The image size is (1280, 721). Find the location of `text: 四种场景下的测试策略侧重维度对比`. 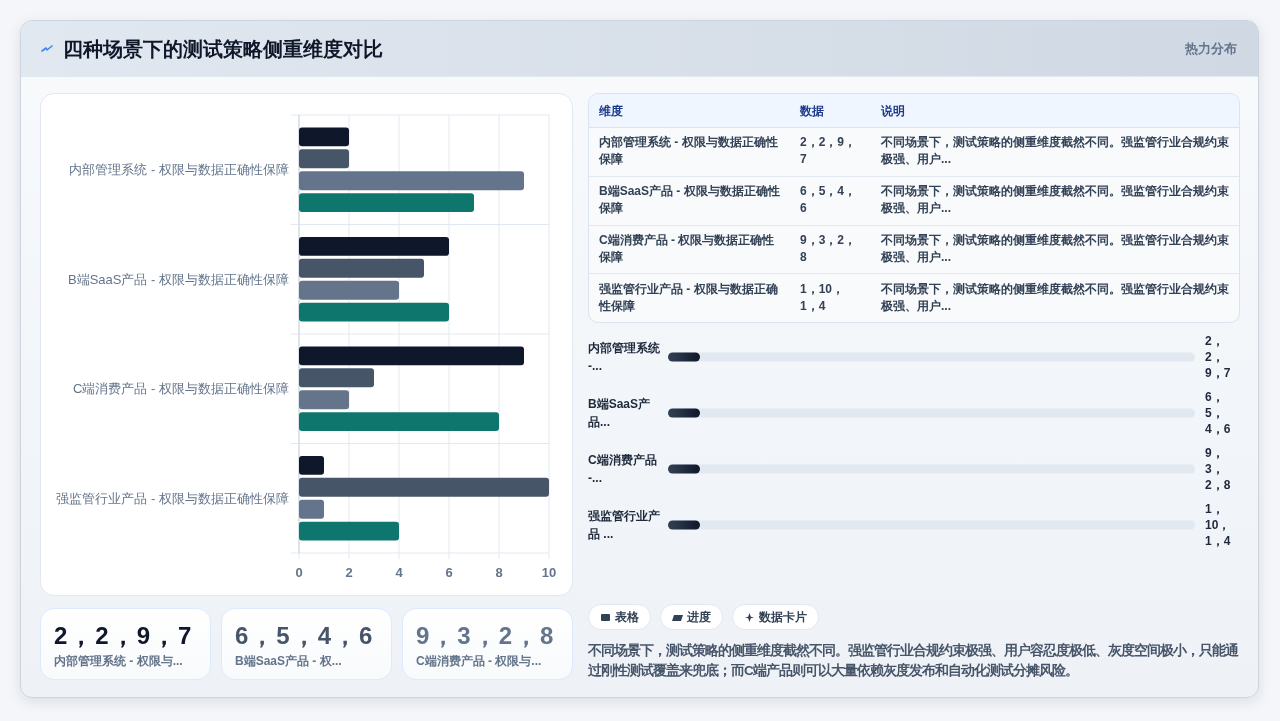

text: 四种场景下的测试策略侧重维度对比 is located at coordinates (223, 49).